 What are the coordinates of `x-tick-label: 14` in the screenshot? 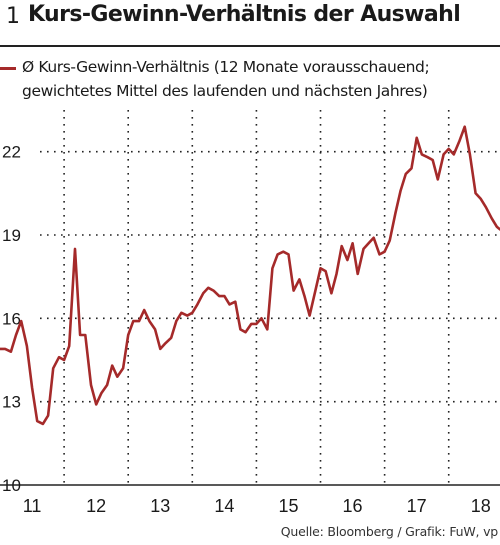 It's located at (224, 506).